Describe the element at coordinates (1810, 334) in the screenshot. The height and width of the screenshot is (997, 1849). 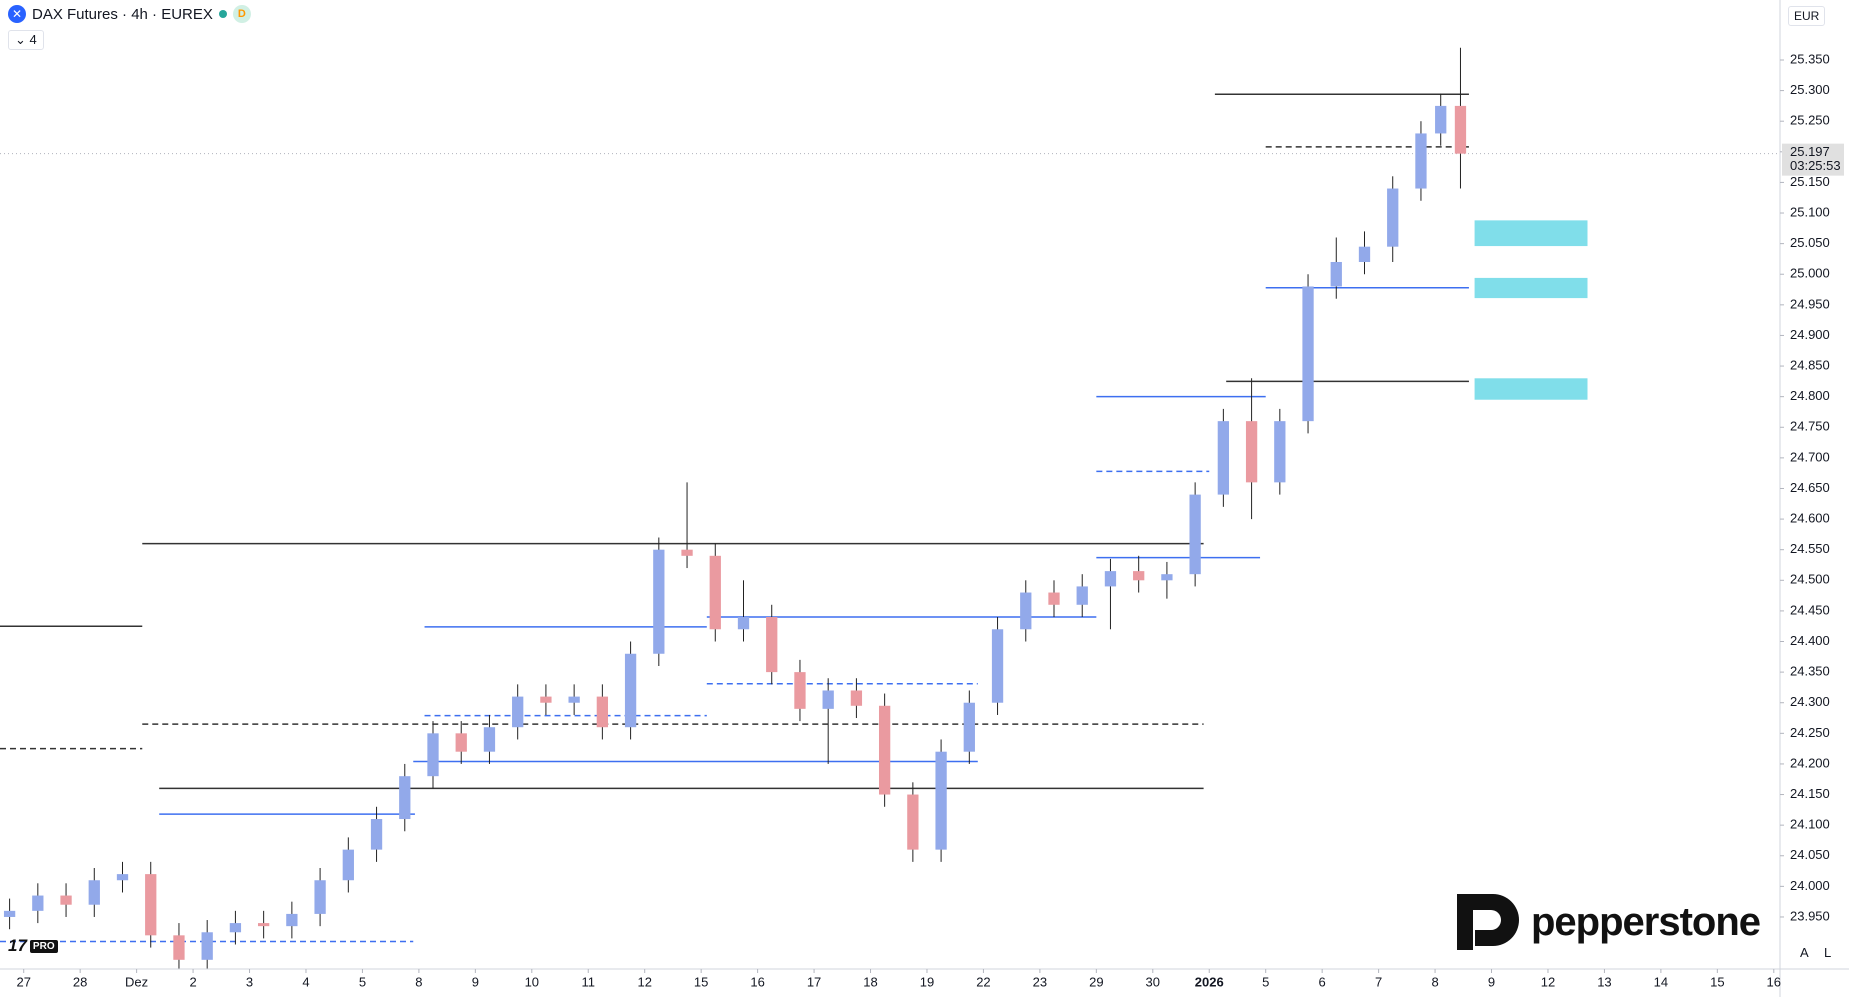
I see `y-tick-label: 24.900` at that location.